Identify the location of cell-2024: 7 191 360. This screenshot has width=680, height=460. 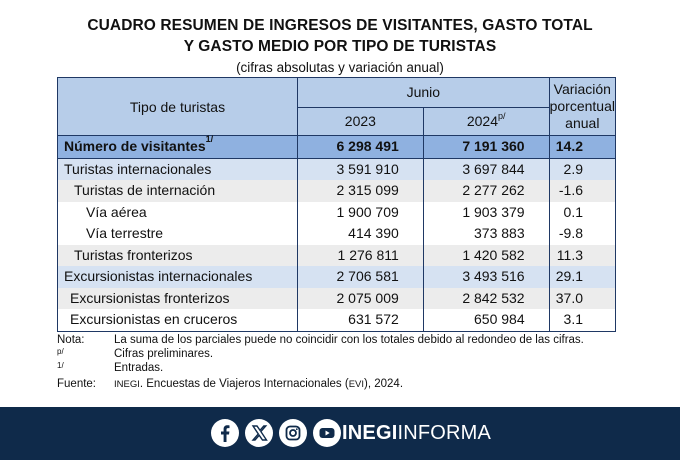
(486, 147).